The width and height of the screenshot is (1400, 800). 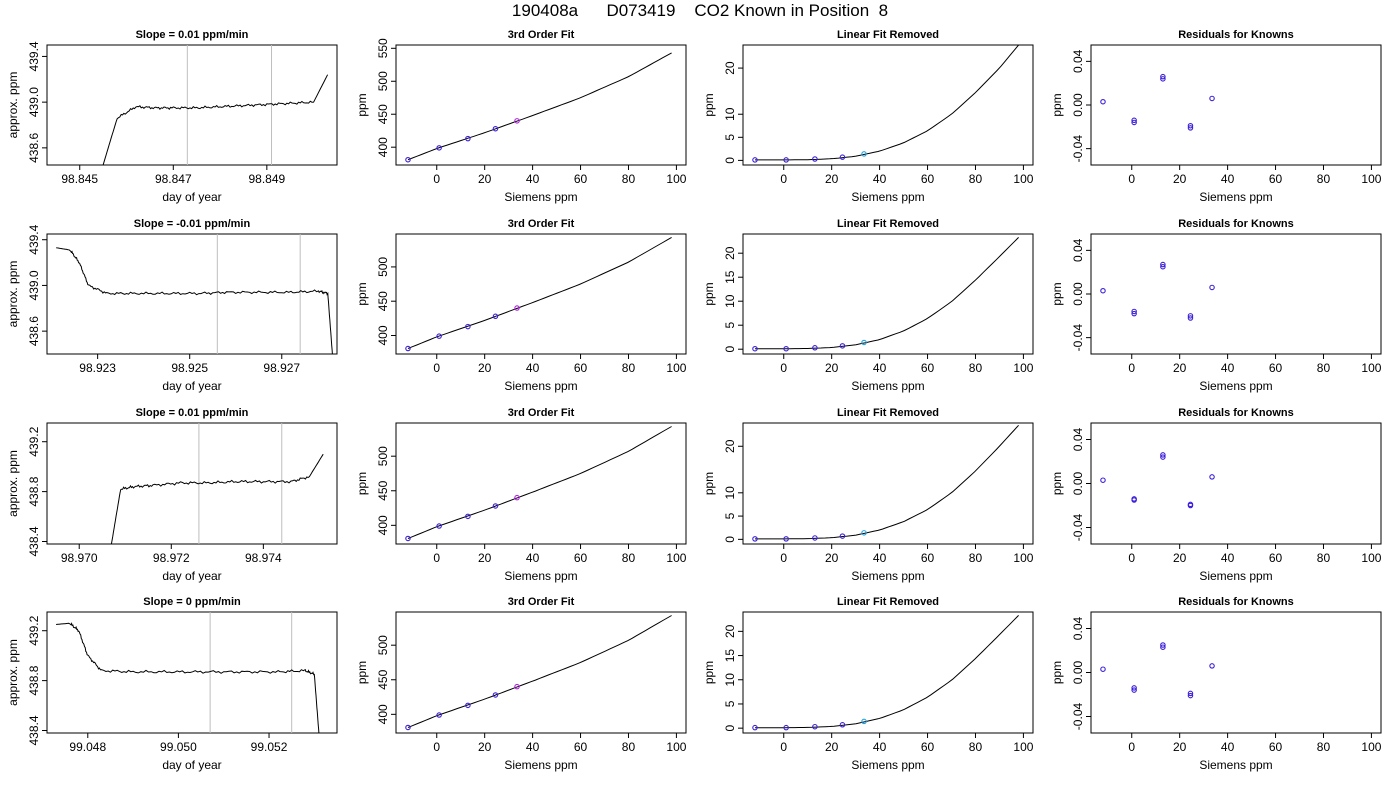 What do you see at coordinates (383, 147) in the screenshot?
I see `y-tick-label: 400` at bounding box center [383, 147].